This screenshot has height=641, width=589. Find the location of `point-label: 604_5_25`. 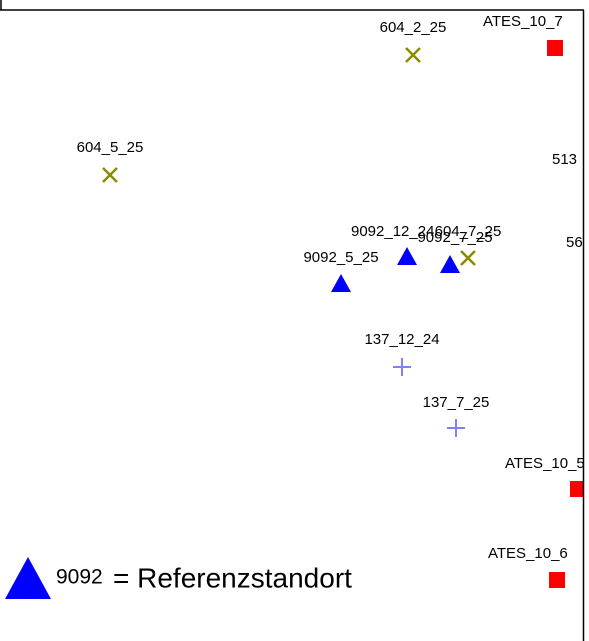

point-label: 604_5_25 is located at coordinates (110, 147).